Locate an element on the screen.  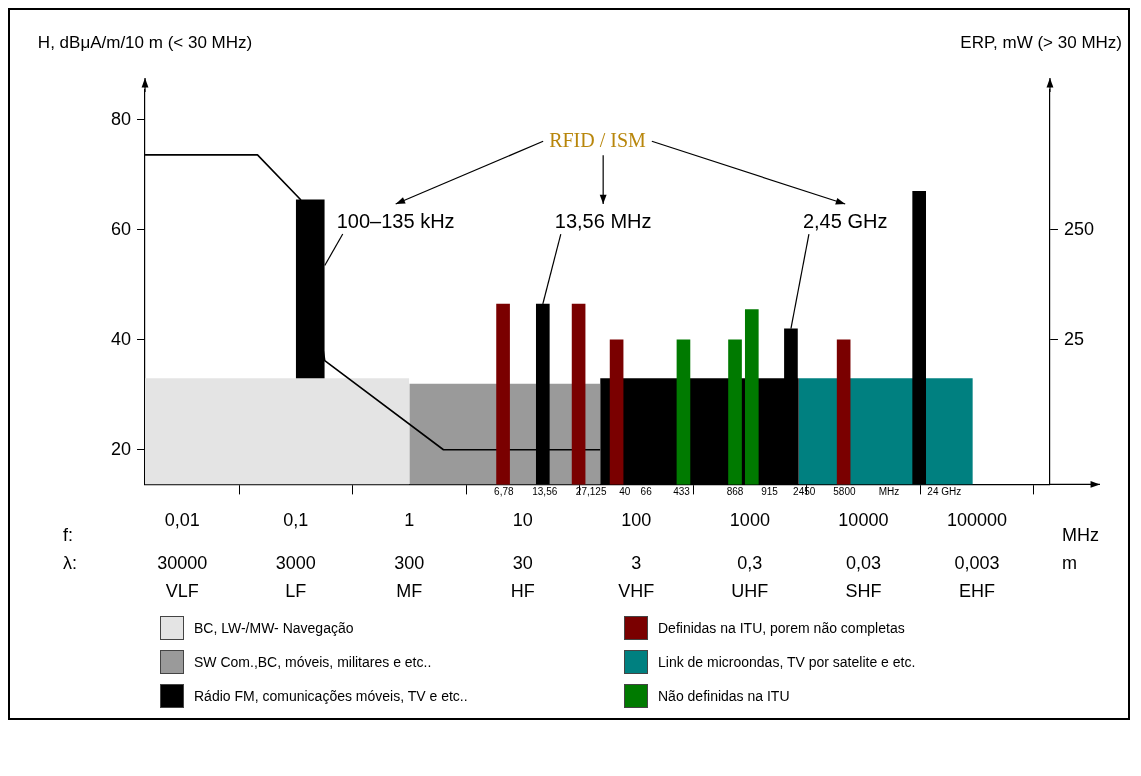
legend-label: Rádio FM, comunicações móveis, TV e etc.. is located at coordinates (331, 696).